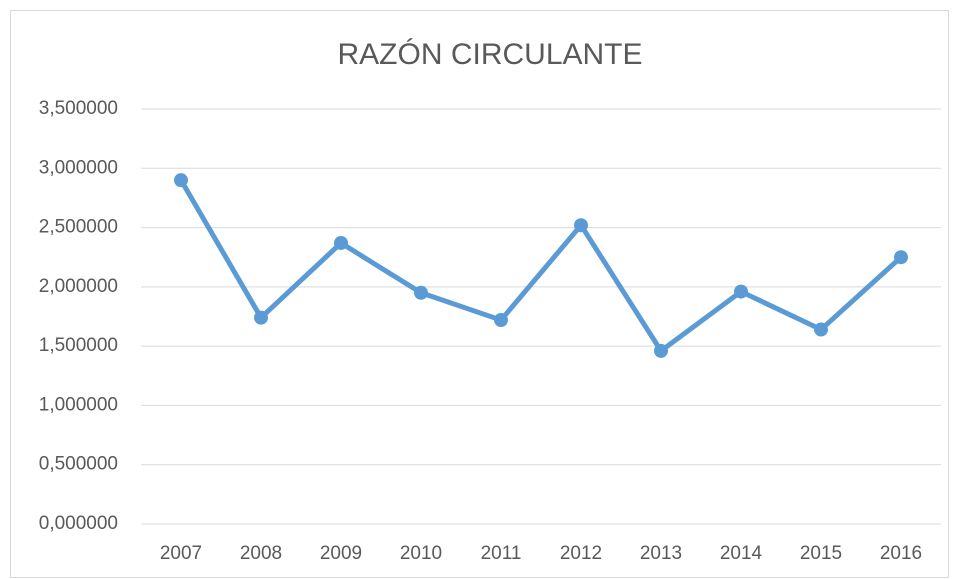 This screenshot has width=959, height=579. I want to click on y-tick-label: 1,000000, so click(78, 404).